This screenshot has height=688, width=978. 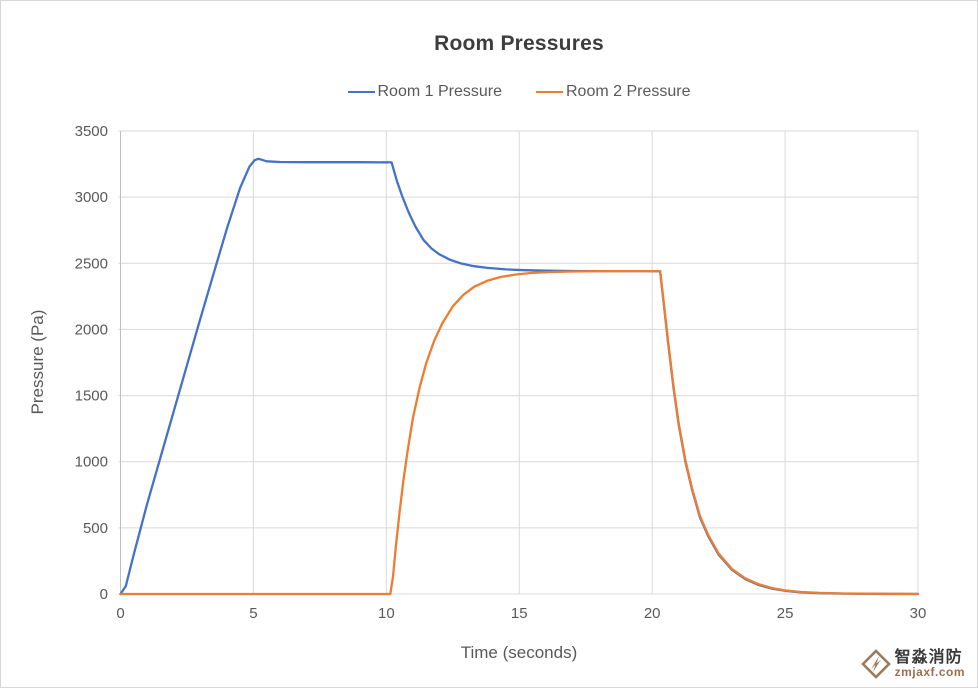 What do you see at coordinates (519, 43) in the screenshot?
I see `chart-title: Room Pressures` at bounding box center [519, 43].